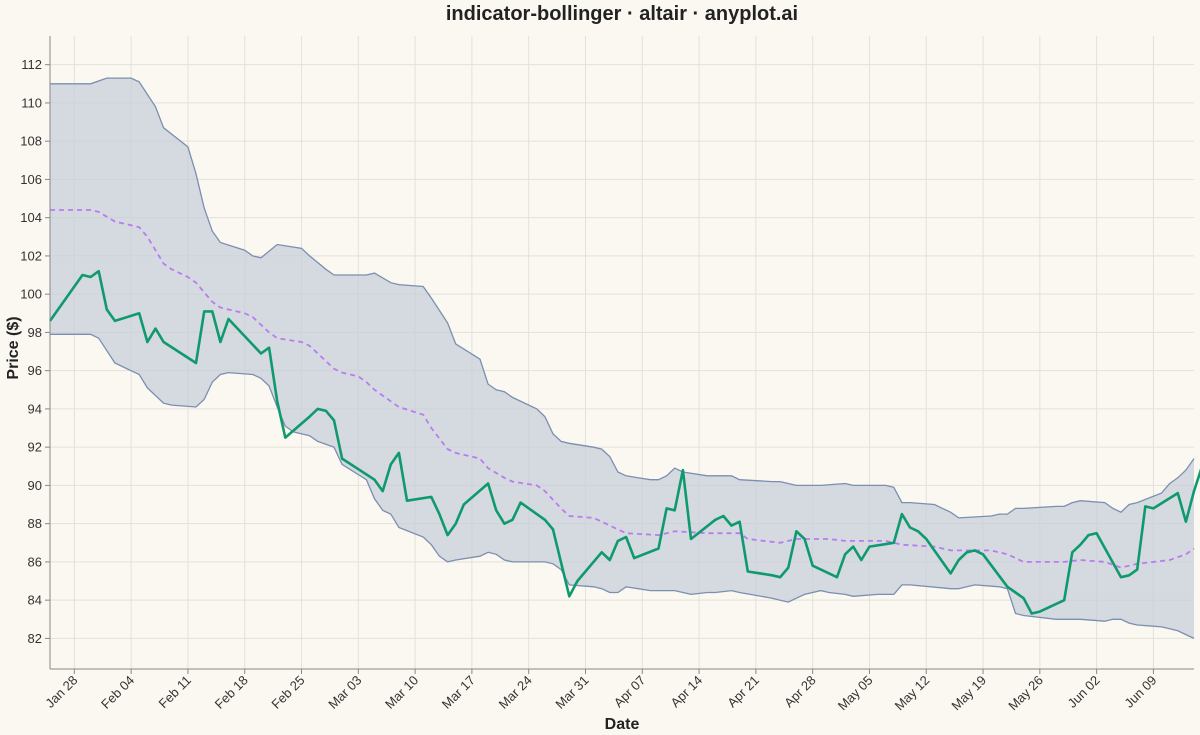 The image size is (1200, 735). I want to click on y-tick-label: 100, so click(31, 294).